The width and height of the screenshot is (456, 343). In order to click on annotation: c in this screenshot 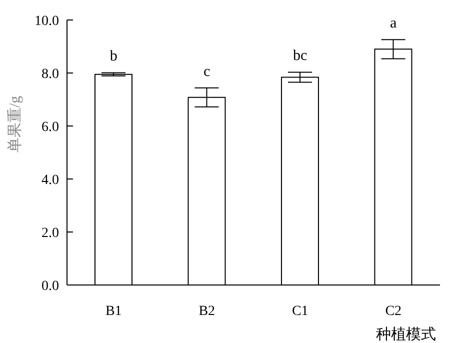, I will do `click(207, 72)`.